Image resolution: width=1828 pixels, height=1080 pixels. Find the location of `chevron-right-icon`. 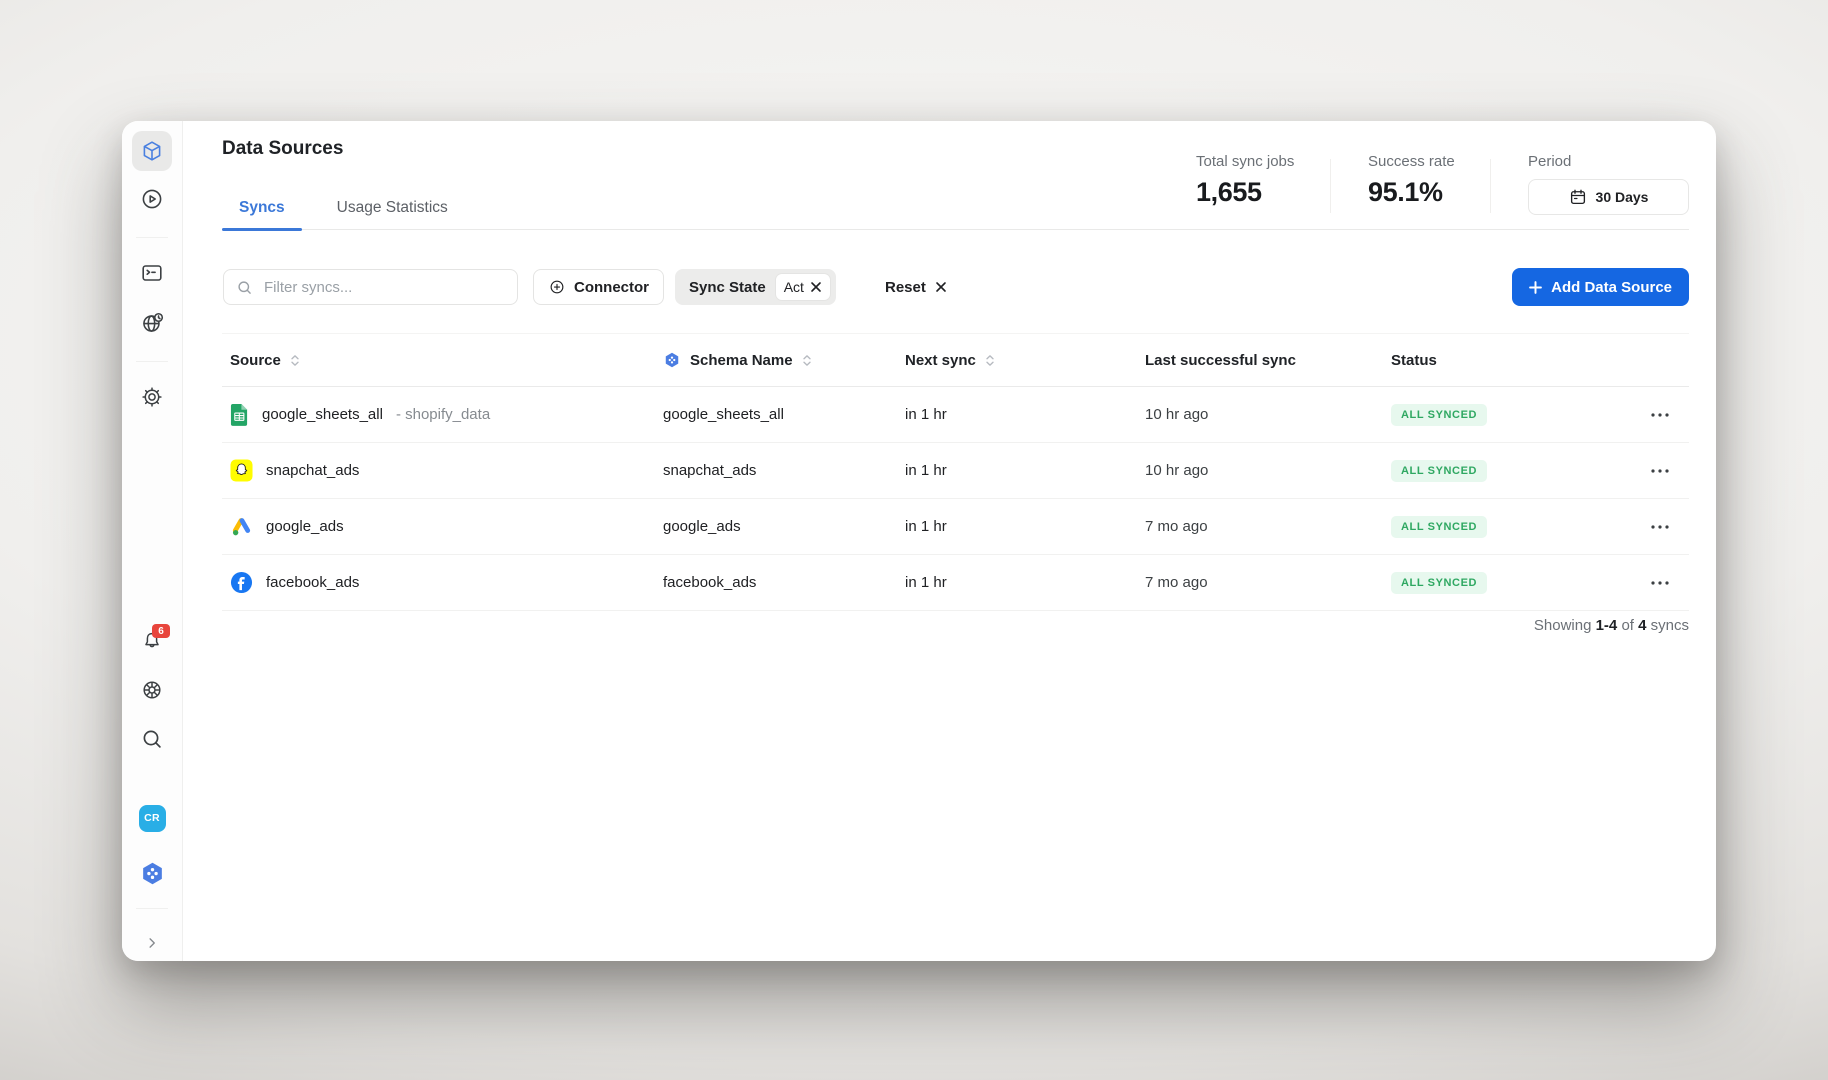

chevron-right-icon is located at coordinates (152, 943).